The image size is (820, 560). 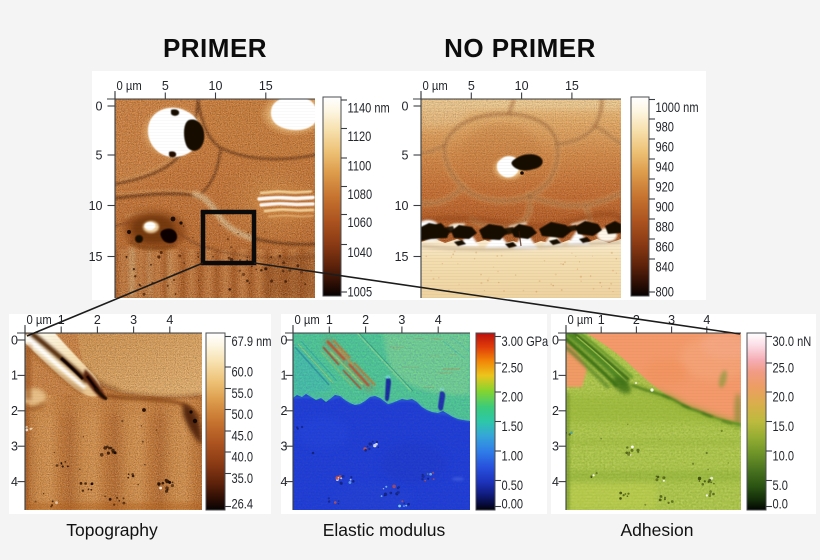 What do you see at coordinates (792, 341) in the screenshot?
I see `colorbar-tick-label: 30.0 nN` at bounding box center [792, 341].